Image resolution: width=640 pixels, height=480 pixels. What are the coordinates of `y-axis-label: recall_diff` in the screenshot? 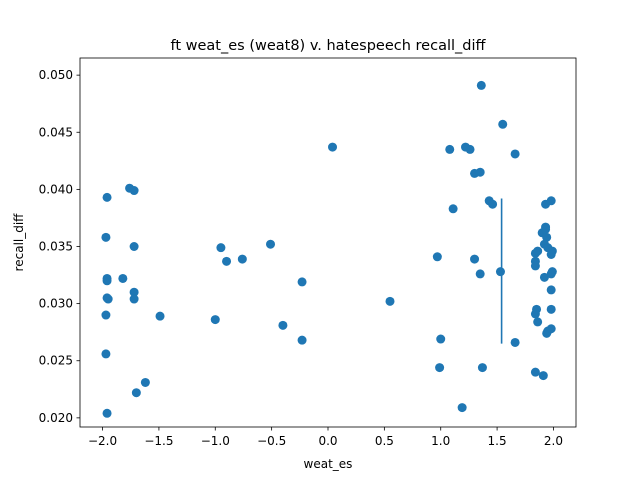 It's located at (19, 242).